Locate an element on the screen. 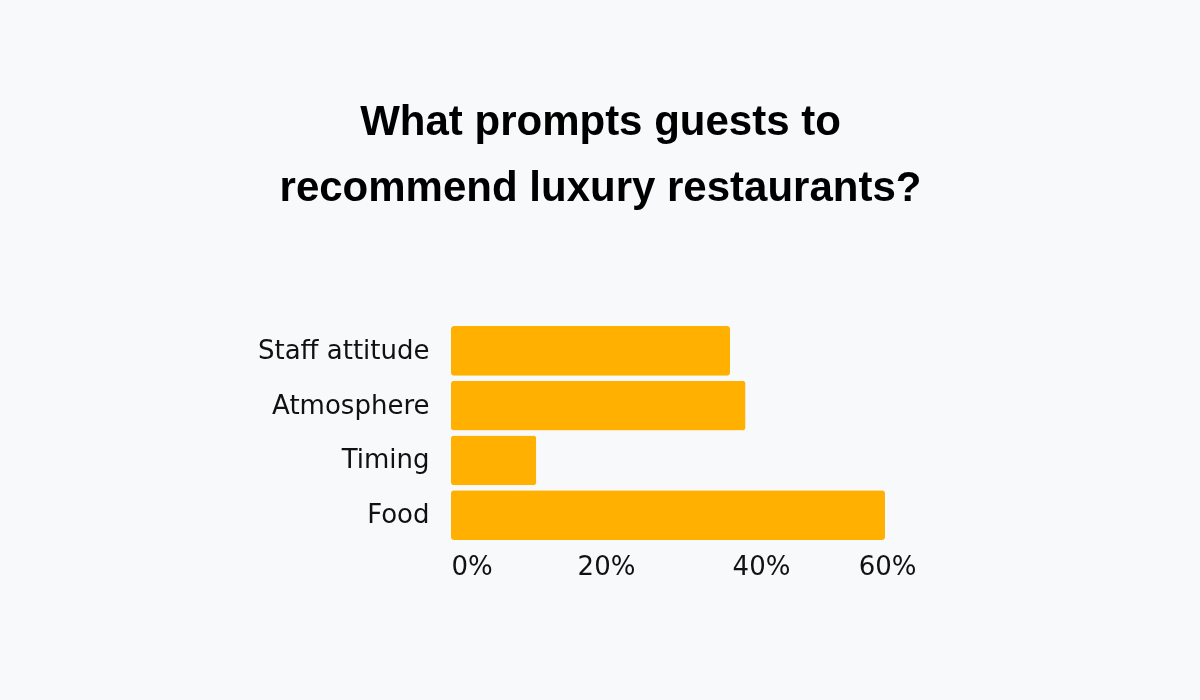 Image resolution: width=1200 pixels, height=700 pixels. y-tick-label: Food is located at coordinates (398, 514).